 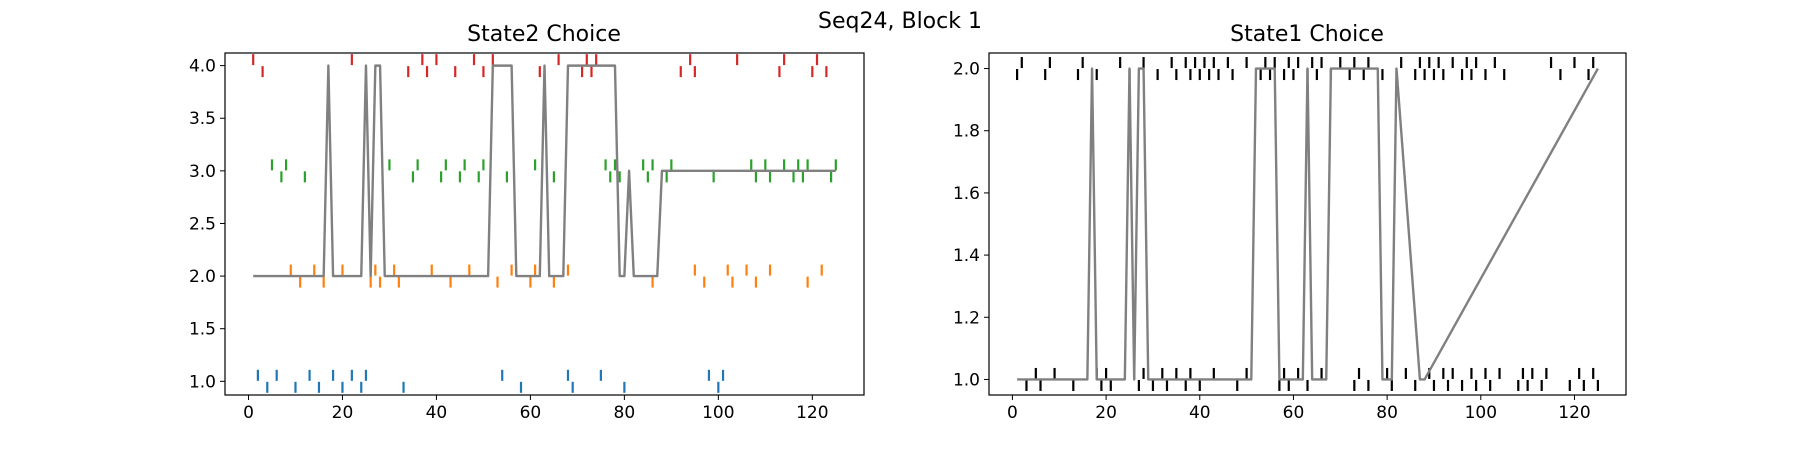 What do you see at coordinates (1012, 413) in the screenshot?
I see `right-x-tick-label: 0` at bounding box center [1012, 413].